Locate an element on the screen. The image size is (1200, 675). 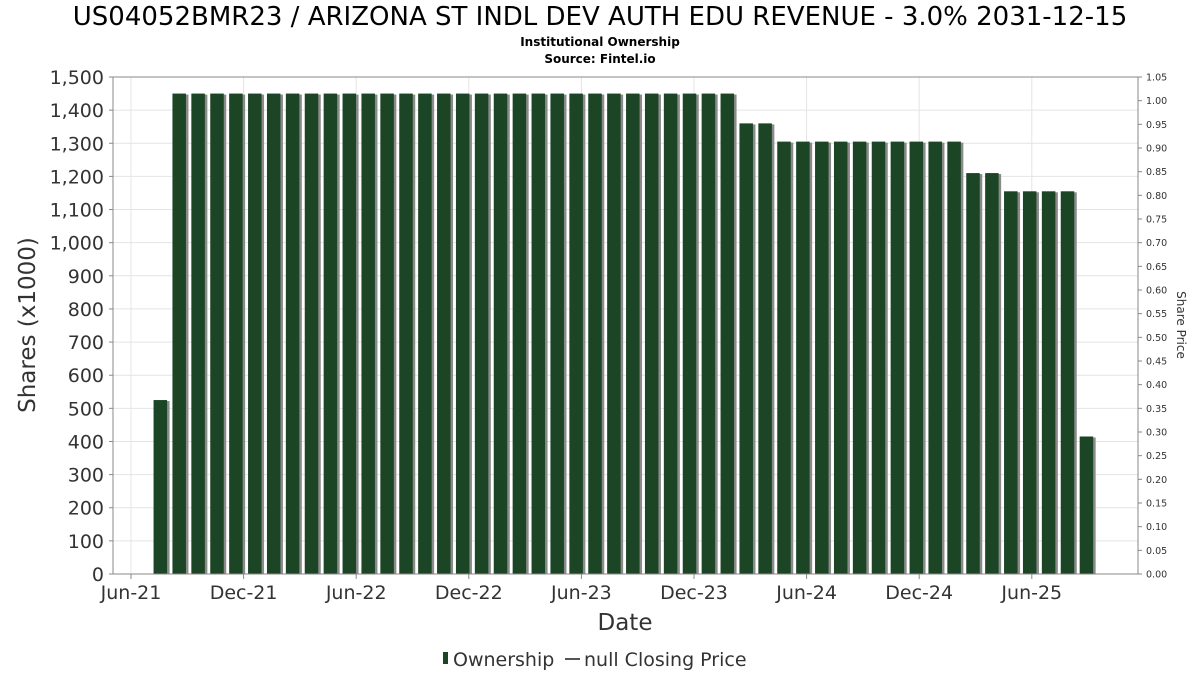
y2-tick-label: 0.85 is located at coordinates (1156, 172).